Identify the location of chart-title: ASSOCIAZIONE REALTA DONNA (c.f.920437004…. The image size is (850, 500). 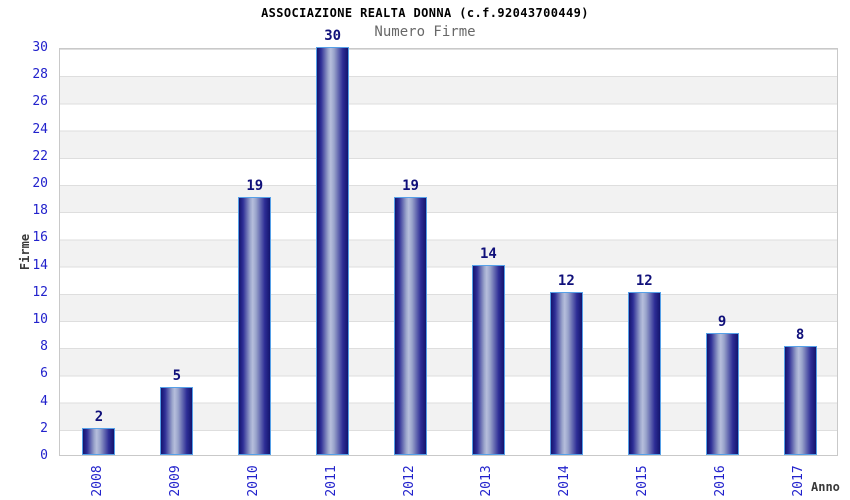
(425, 13).